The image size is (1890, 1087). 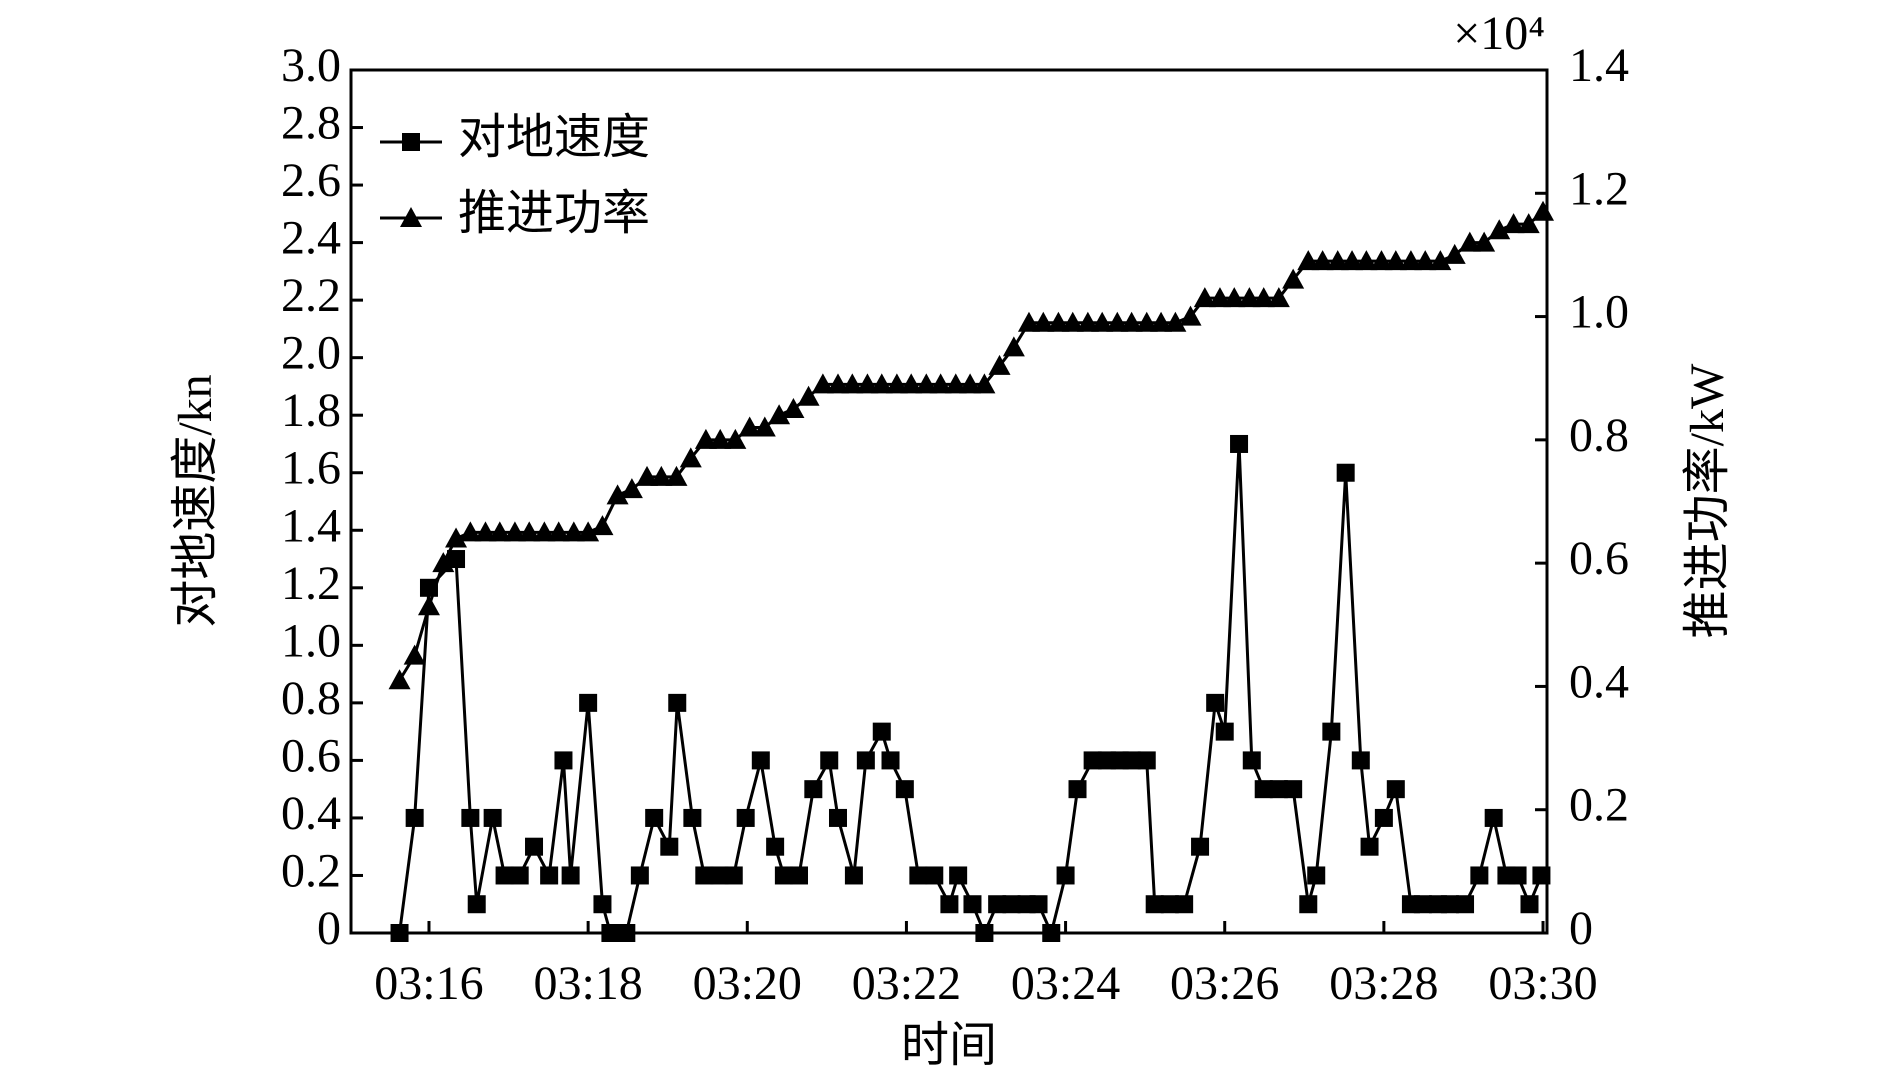 I want to click on y2-tick-label: 1.2, so click(x=1599, y=188).